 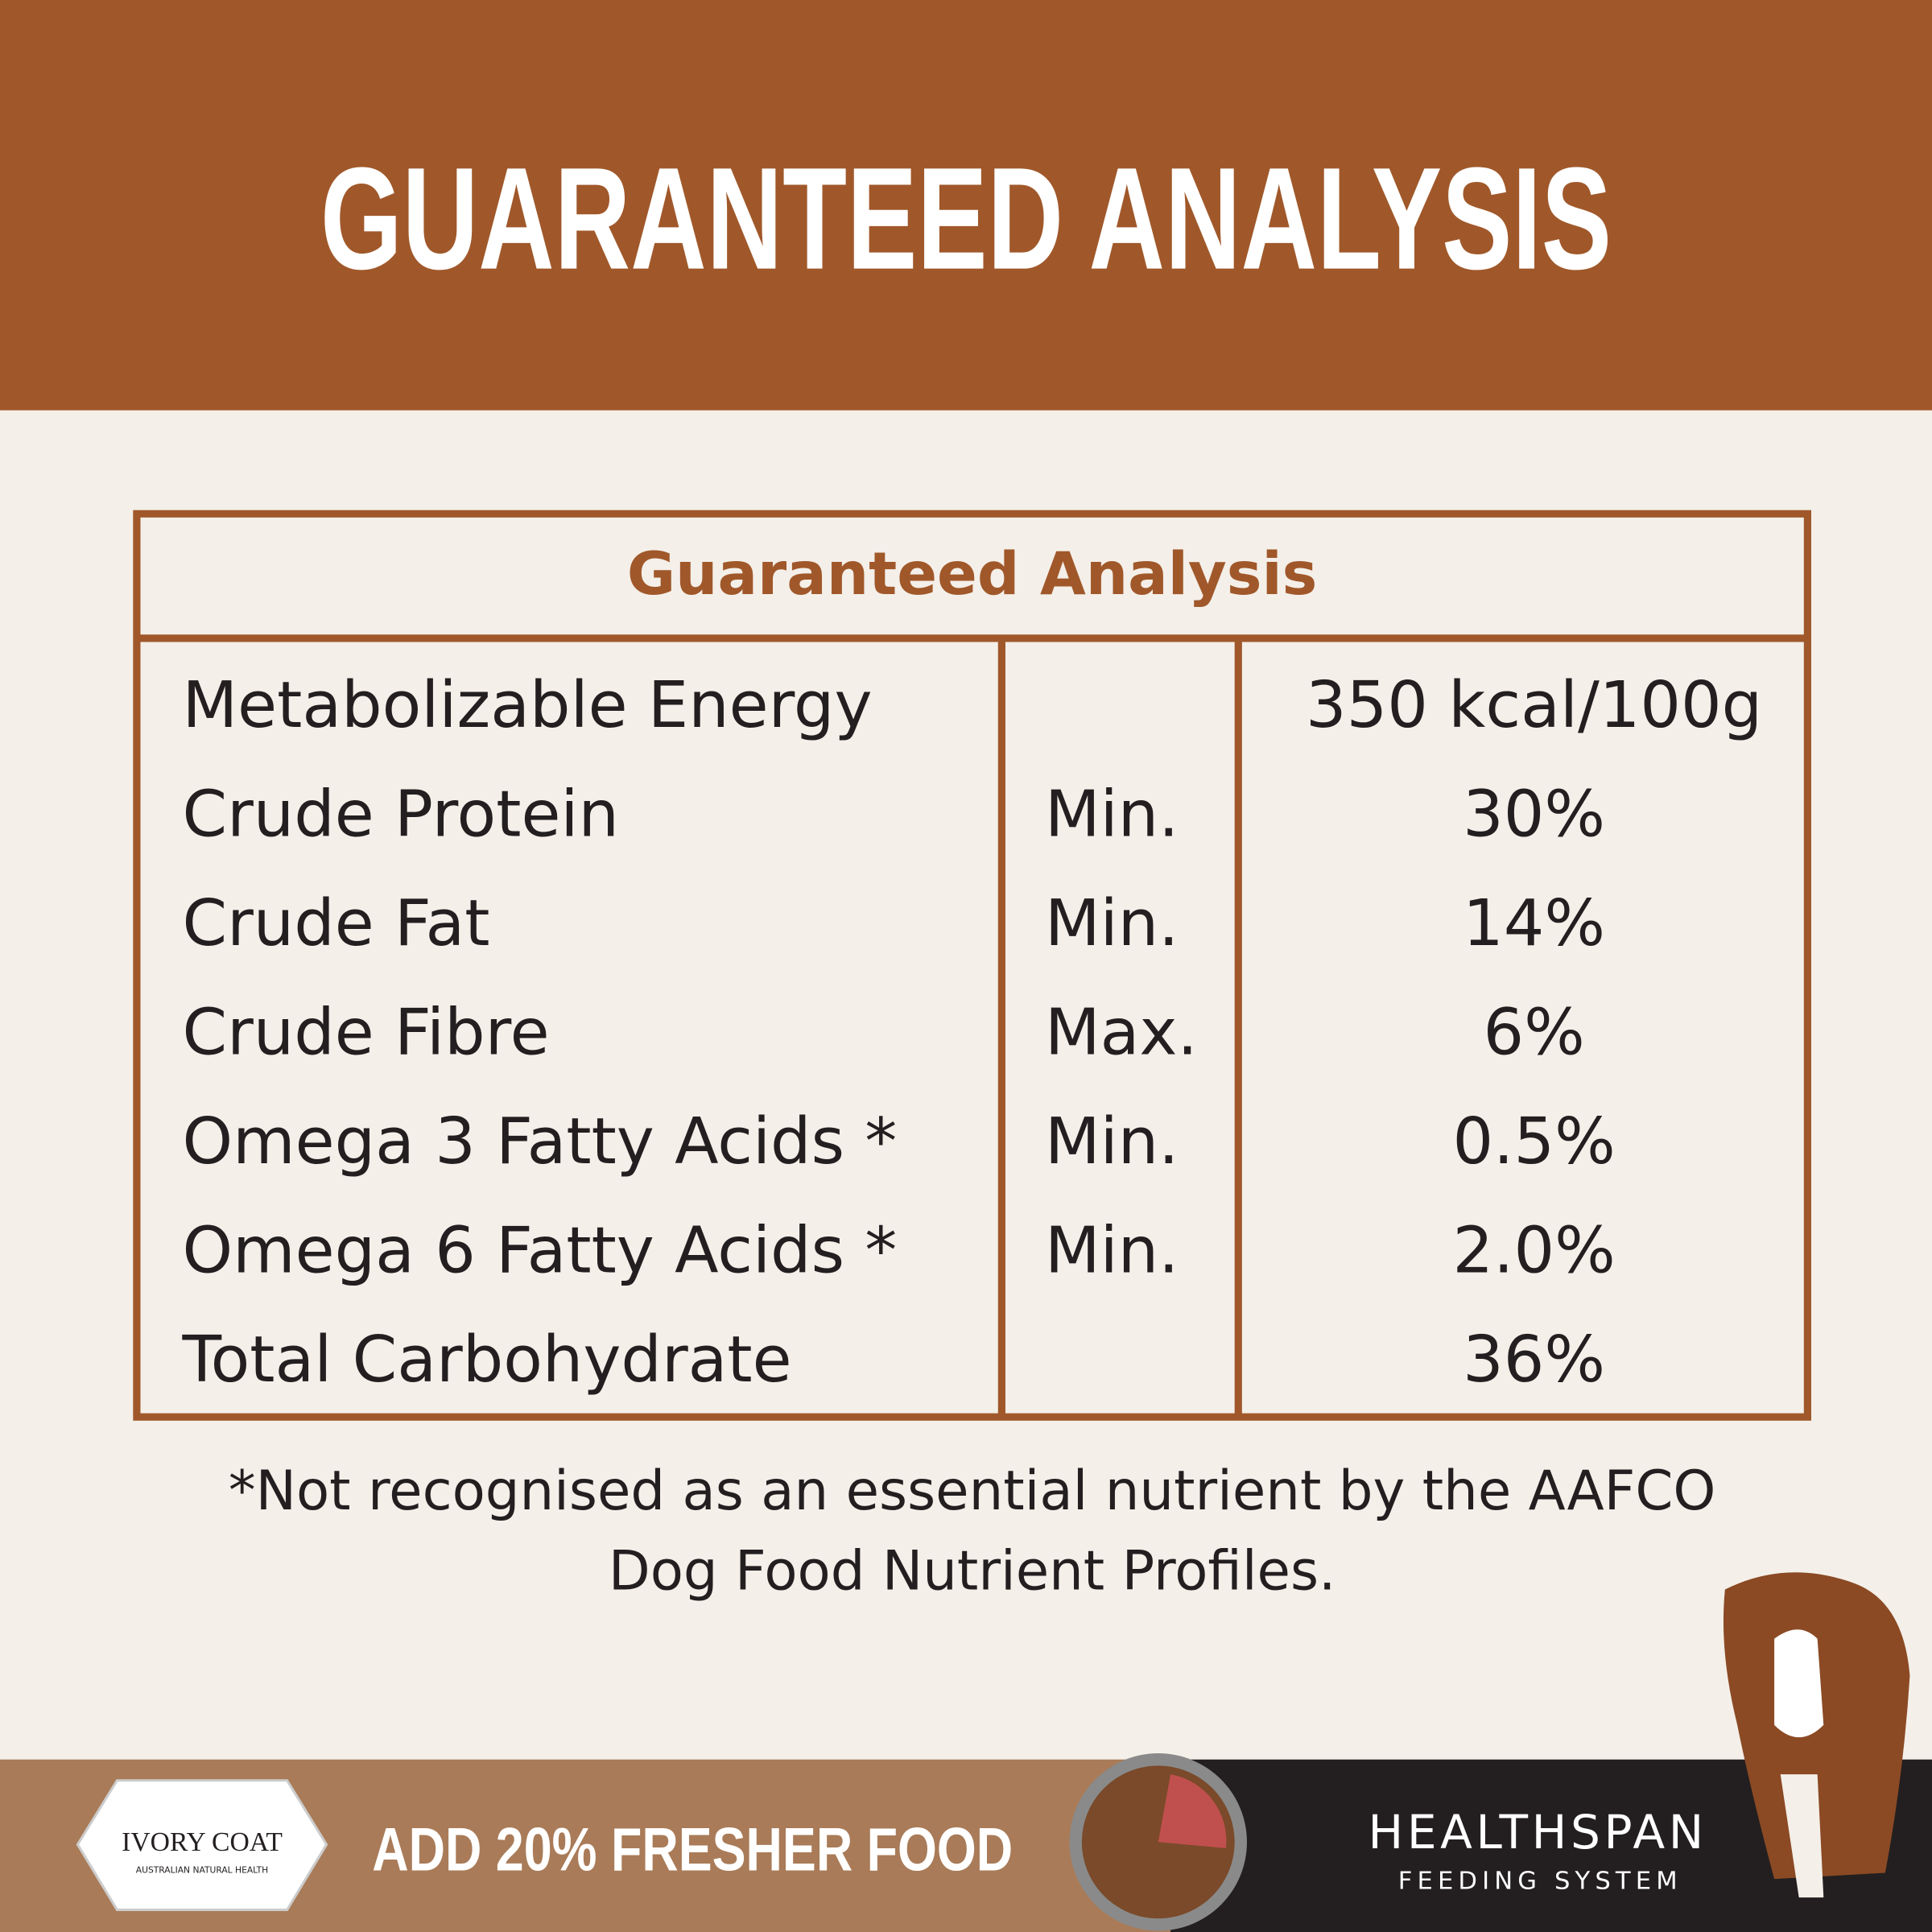 I want to click on fresh-food, so click(x=1192, y=1811).